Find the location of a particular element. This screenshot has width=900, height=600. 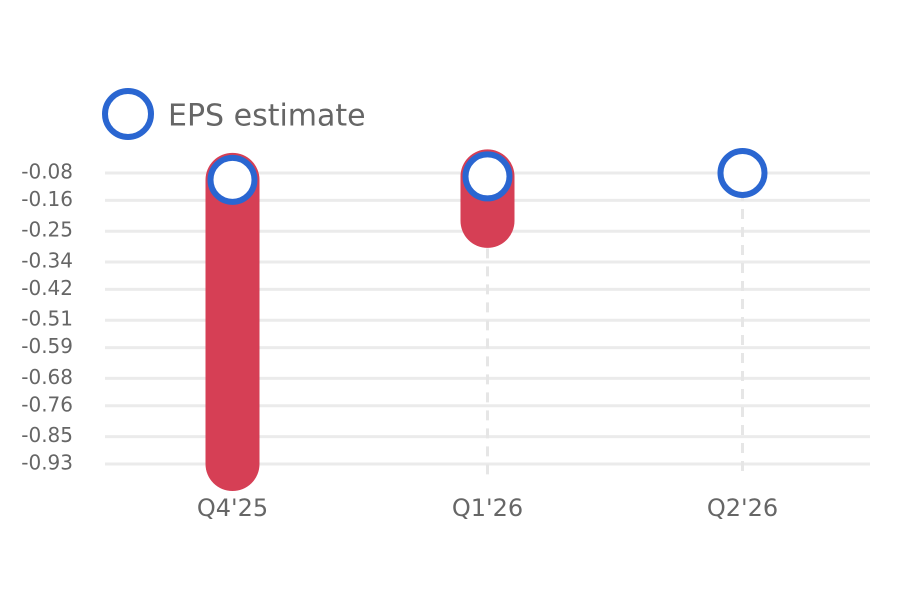

y-tick-label: -0.08 is located at coordinates (47, 171).